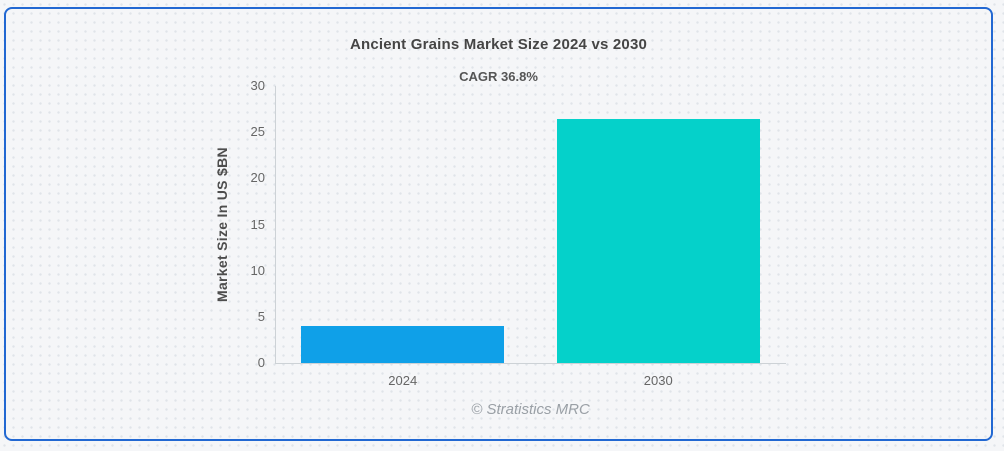  I want to click on x-axis-line, so click(530, 363).